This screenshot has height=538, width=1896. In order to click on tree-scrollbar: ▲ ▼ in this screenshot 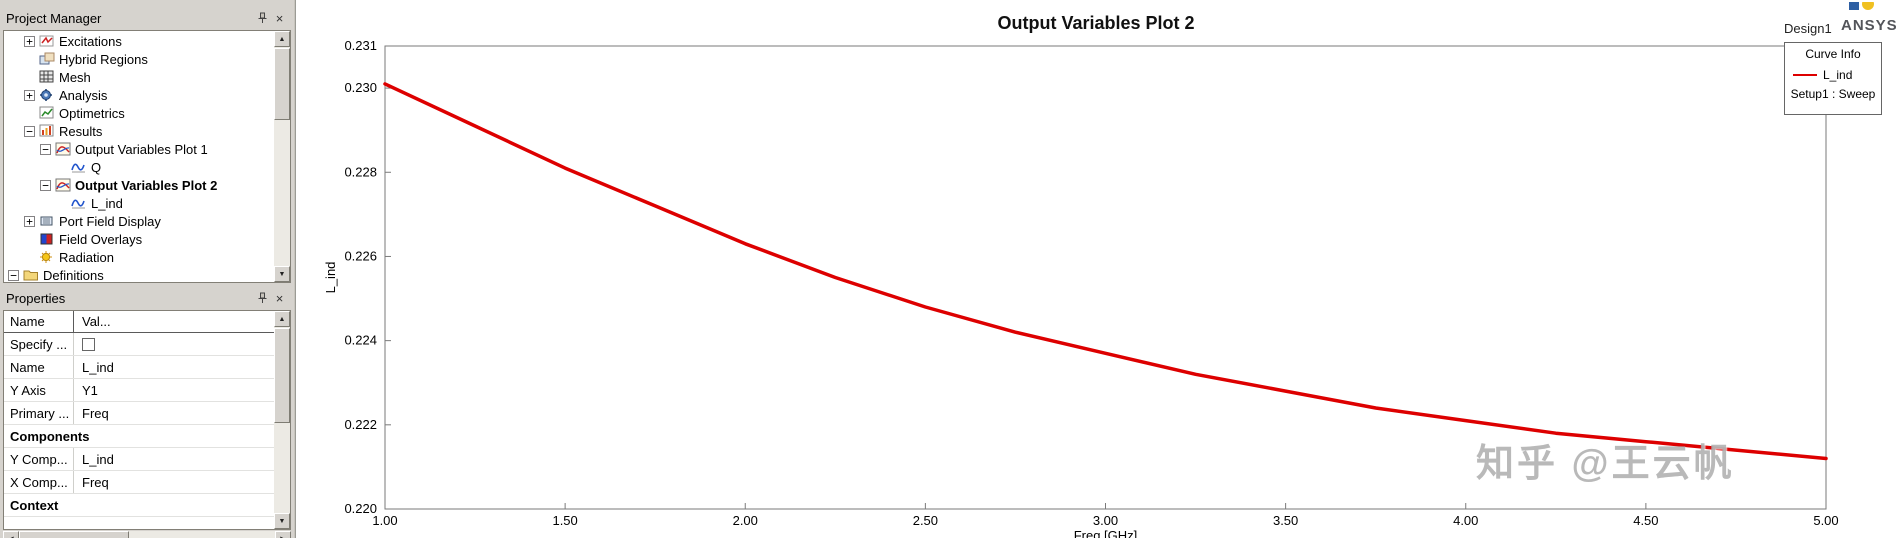, I will do `click(282, 156)`.